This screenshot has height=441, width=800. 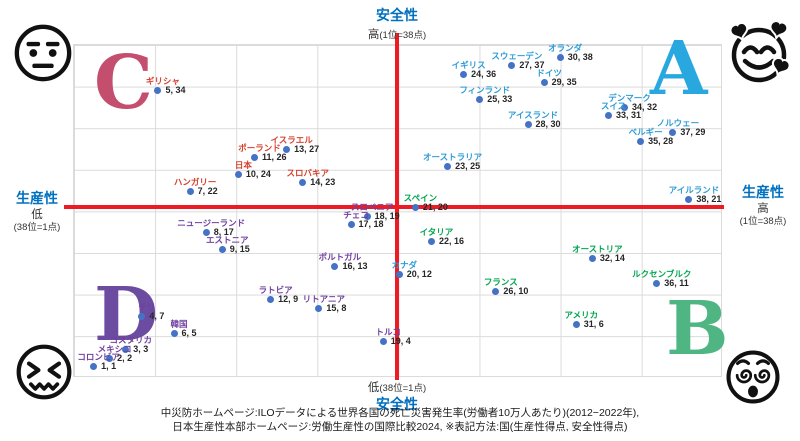 I want to click on data-point-value: 15, 8, so click(x=336, y=307).